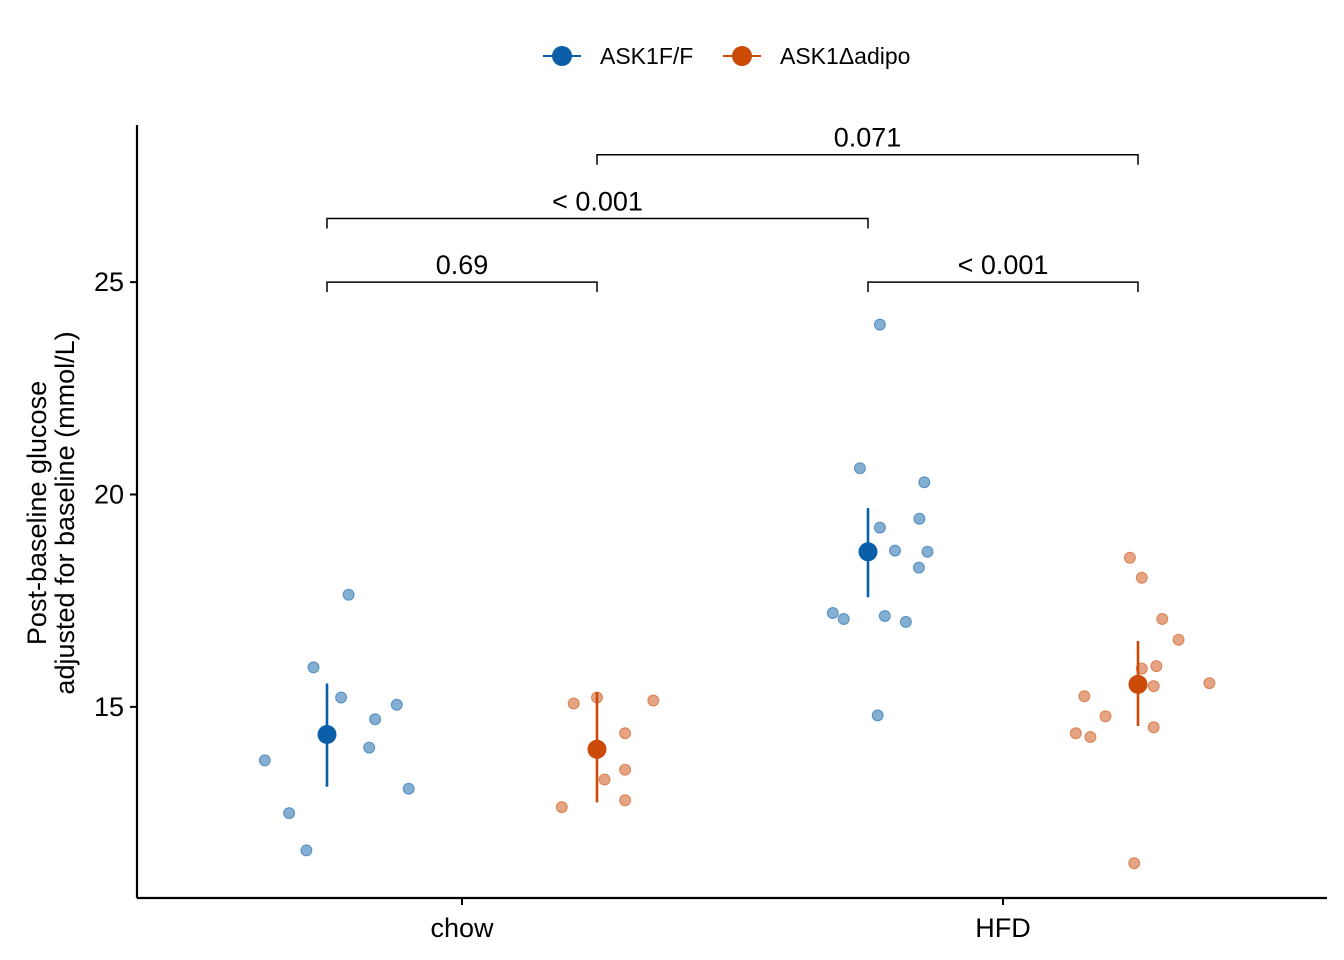 This screenshot has height=960, width=1344. What do you see at coordinates (109, 707) in the screenshot?
I see `y-tick-label: 15` at bounding box center [109, 707].